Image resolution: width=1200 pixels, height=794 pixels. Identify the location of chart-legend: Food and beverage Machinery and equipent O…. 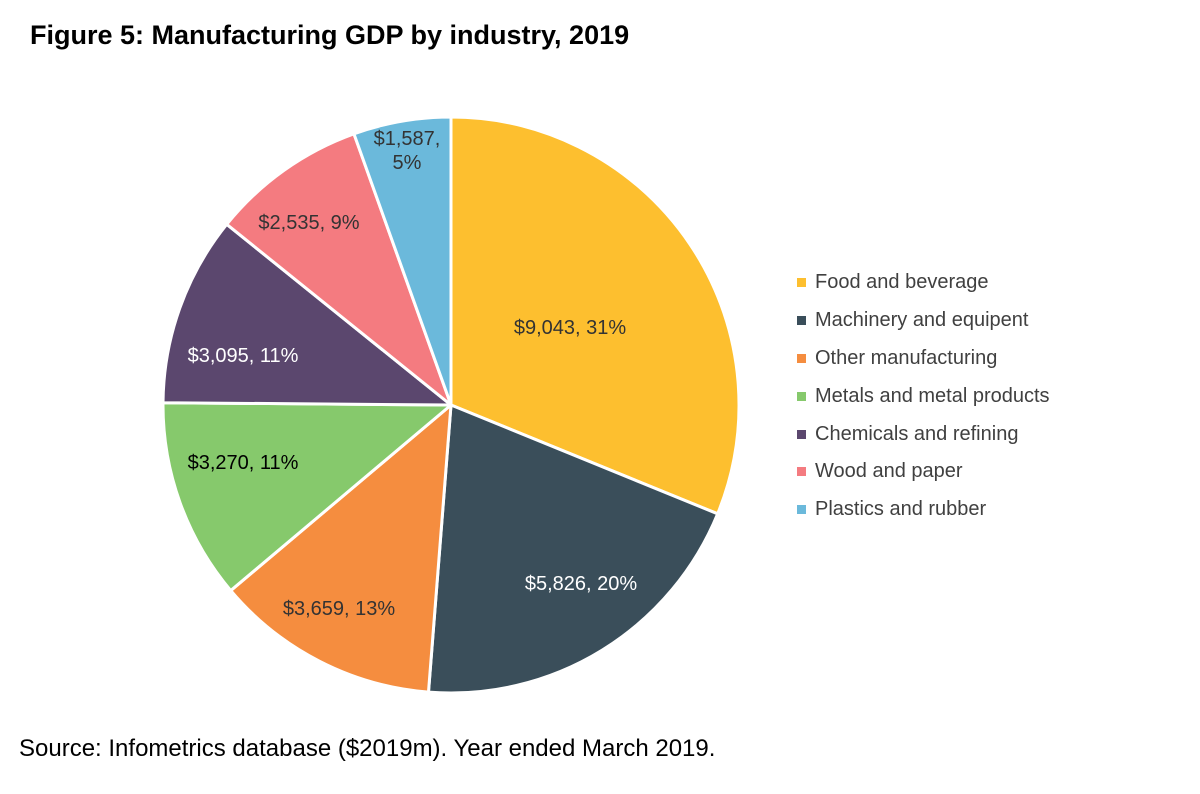
(987, 396).